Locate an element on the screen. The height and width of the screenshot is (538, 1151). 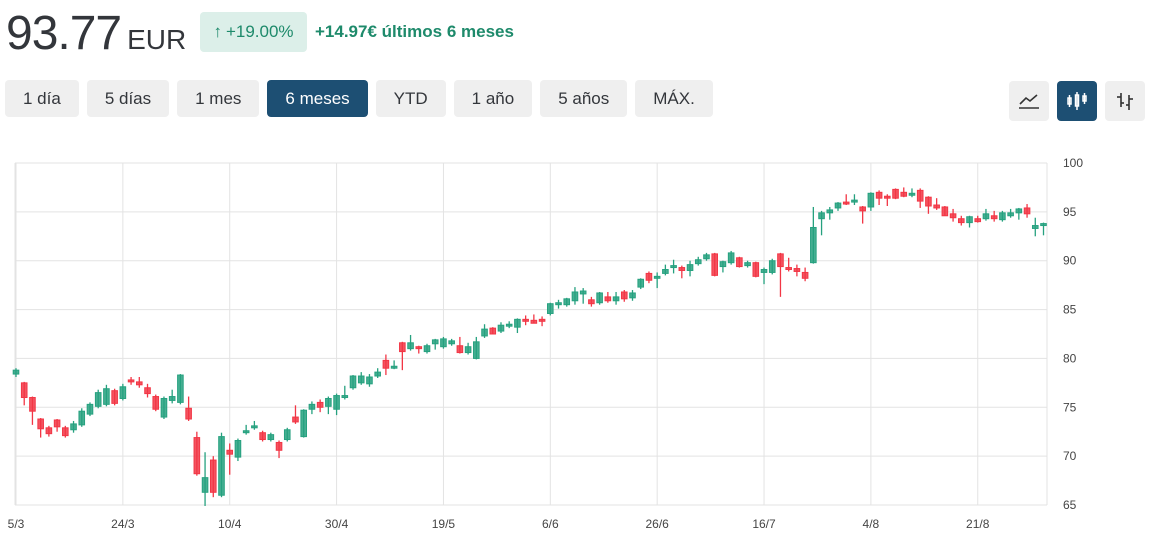
ohlc-bar-button is located at coordinates (1125, 101).